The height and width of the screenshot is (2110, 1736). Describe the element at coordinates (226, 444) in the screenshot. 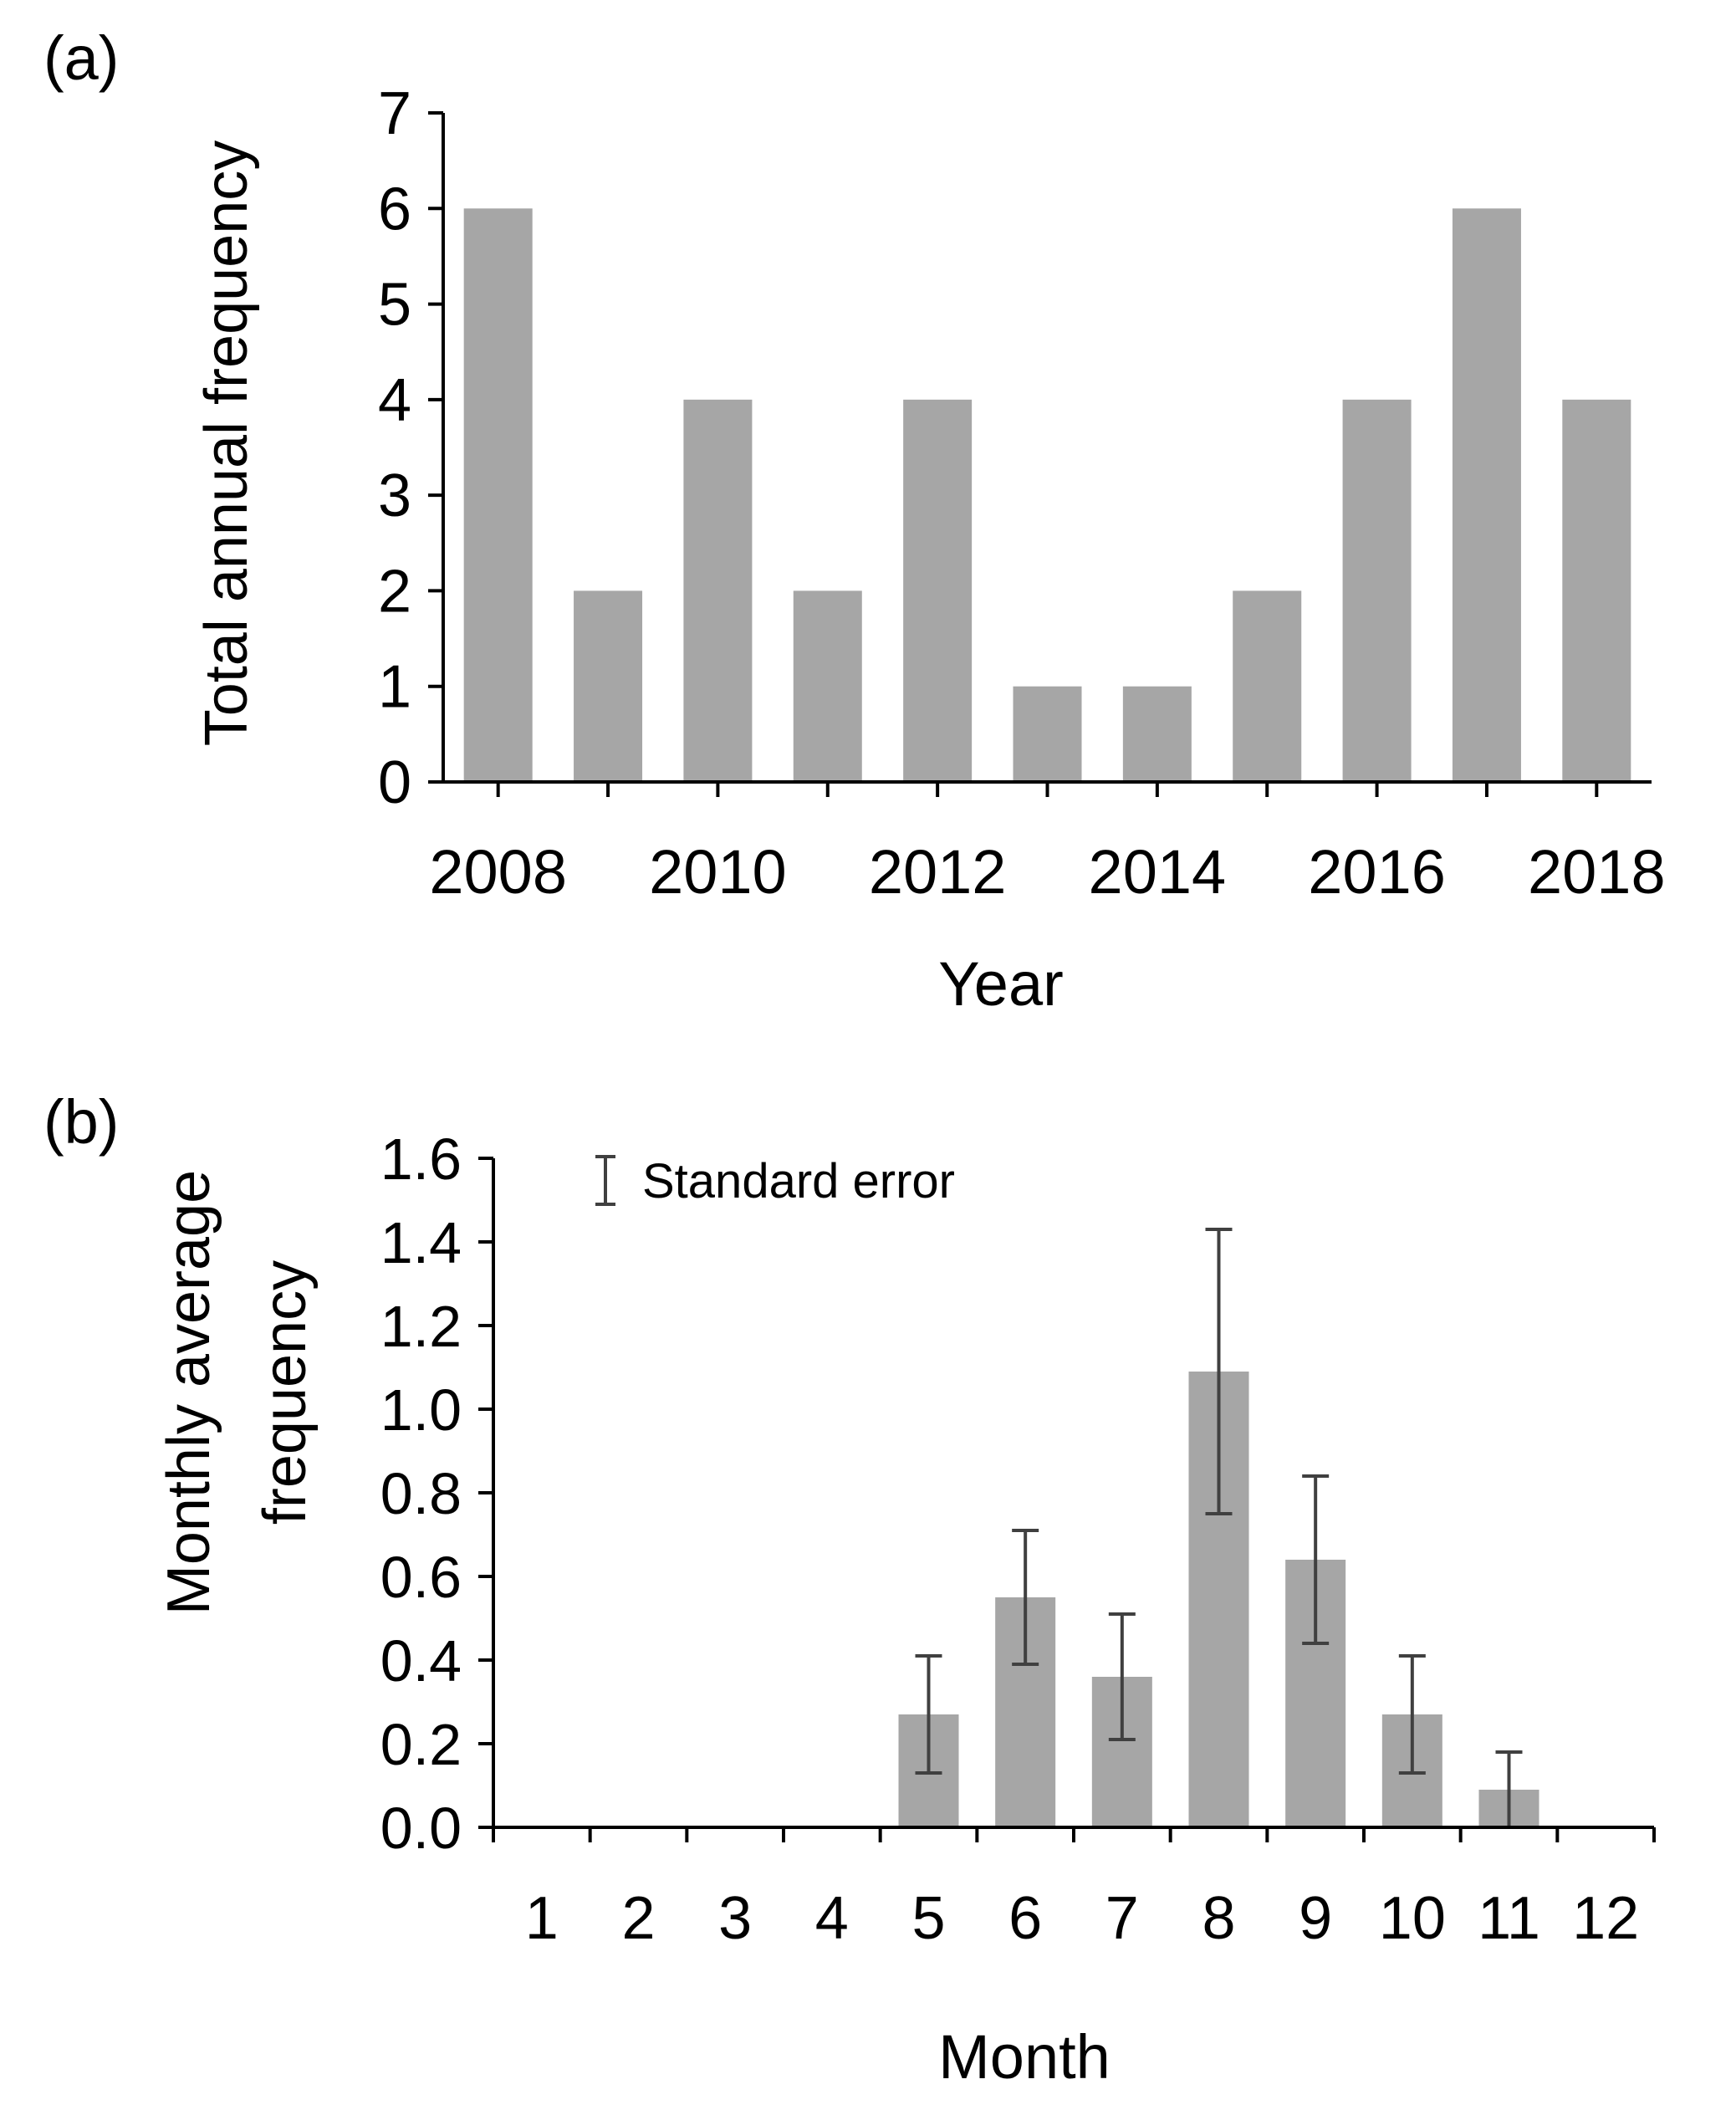

I see `panel-a-y-axis-label: Total annual frequency` at that location.